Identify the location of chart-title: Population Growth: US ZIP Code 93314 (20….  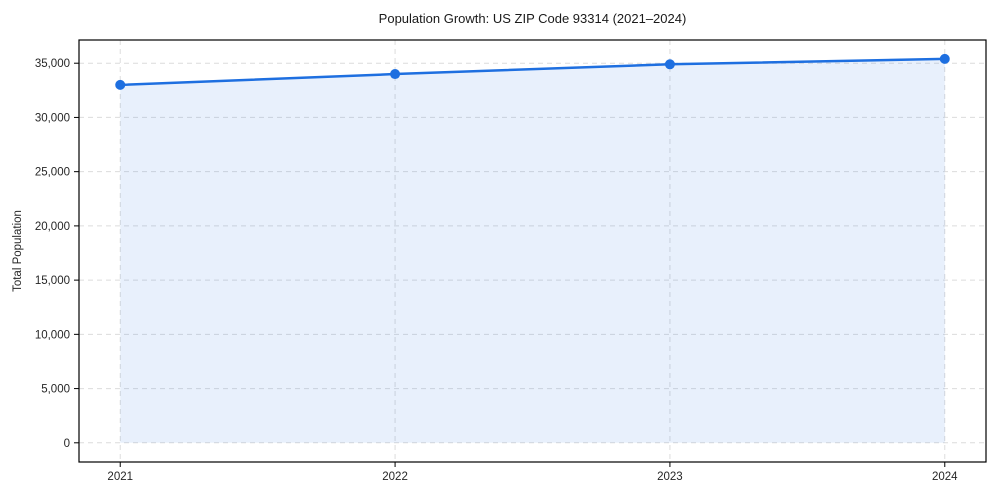
(532, 18).